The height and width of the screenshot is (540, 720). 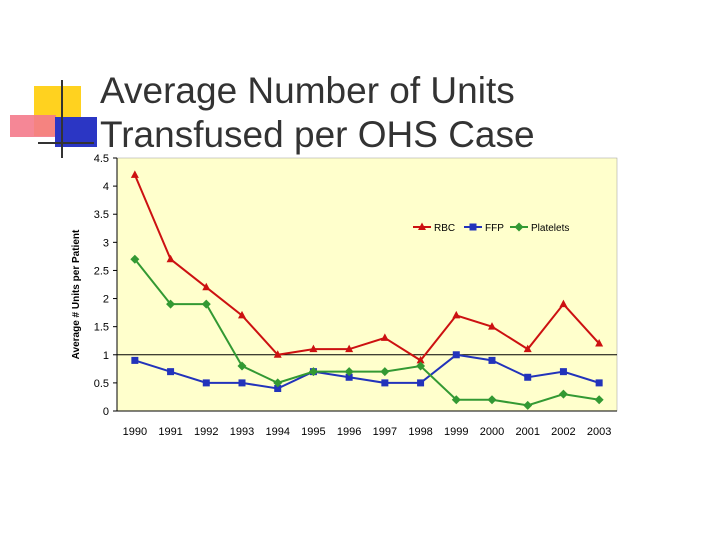 I want to click on legend-marker-ffp, so click(x=473, y=227).